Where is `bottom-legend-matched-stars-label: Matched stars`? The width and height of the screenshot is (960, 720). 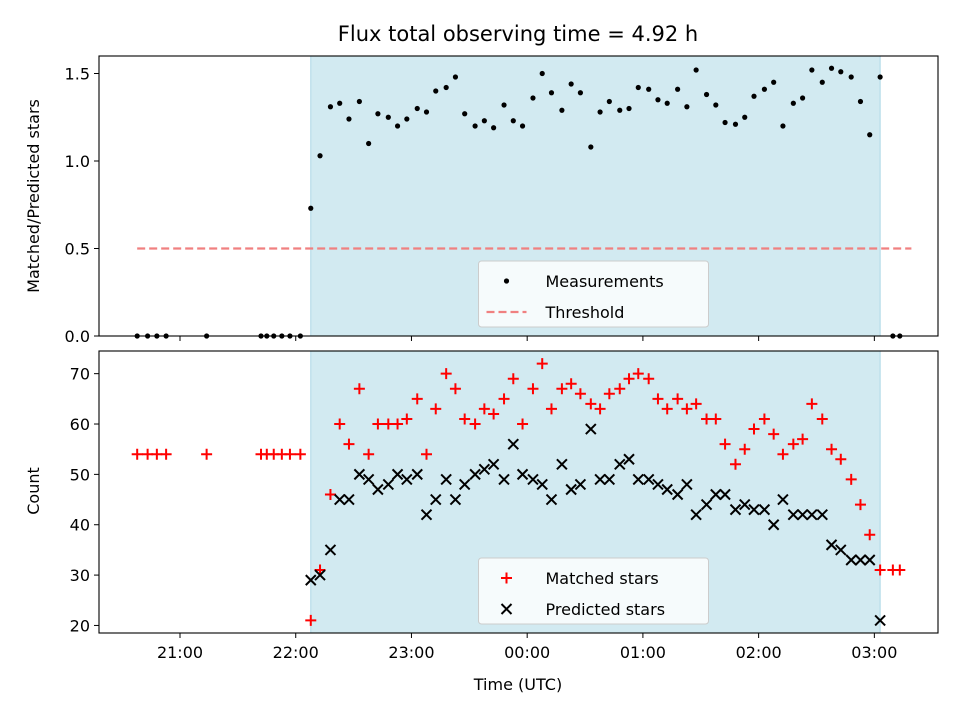 bottom-legend-matched-stars-label: Matched stars is located at coordinates (602, 578).